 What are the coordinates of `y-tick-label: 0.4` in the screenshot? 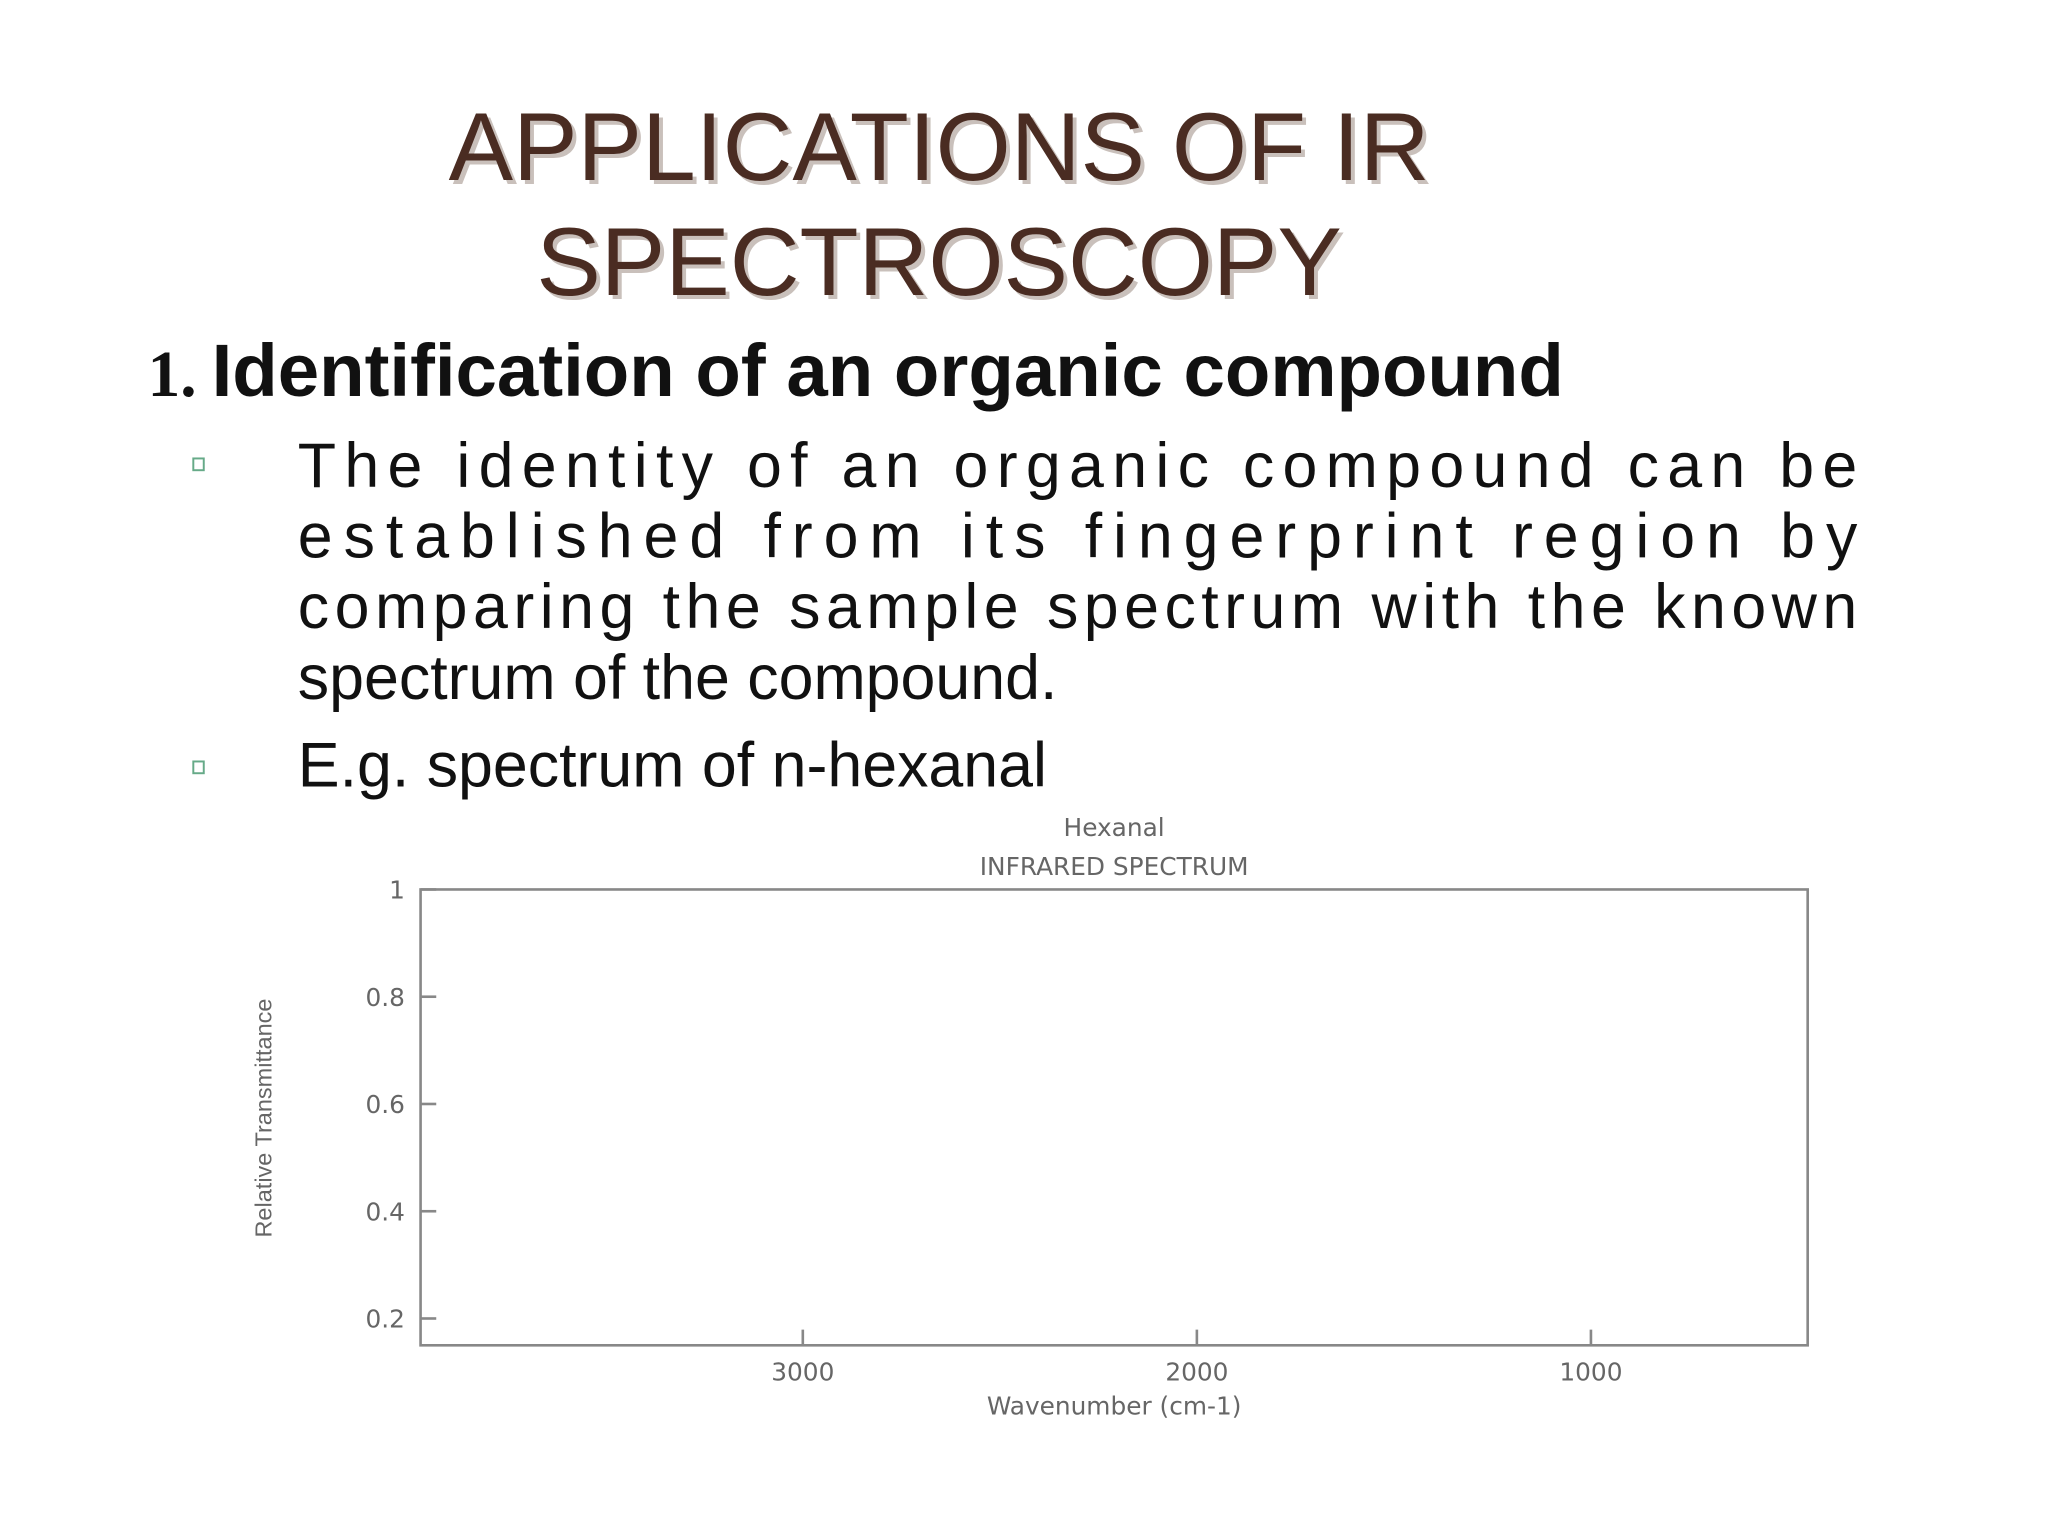 It's located at (384, 1211).